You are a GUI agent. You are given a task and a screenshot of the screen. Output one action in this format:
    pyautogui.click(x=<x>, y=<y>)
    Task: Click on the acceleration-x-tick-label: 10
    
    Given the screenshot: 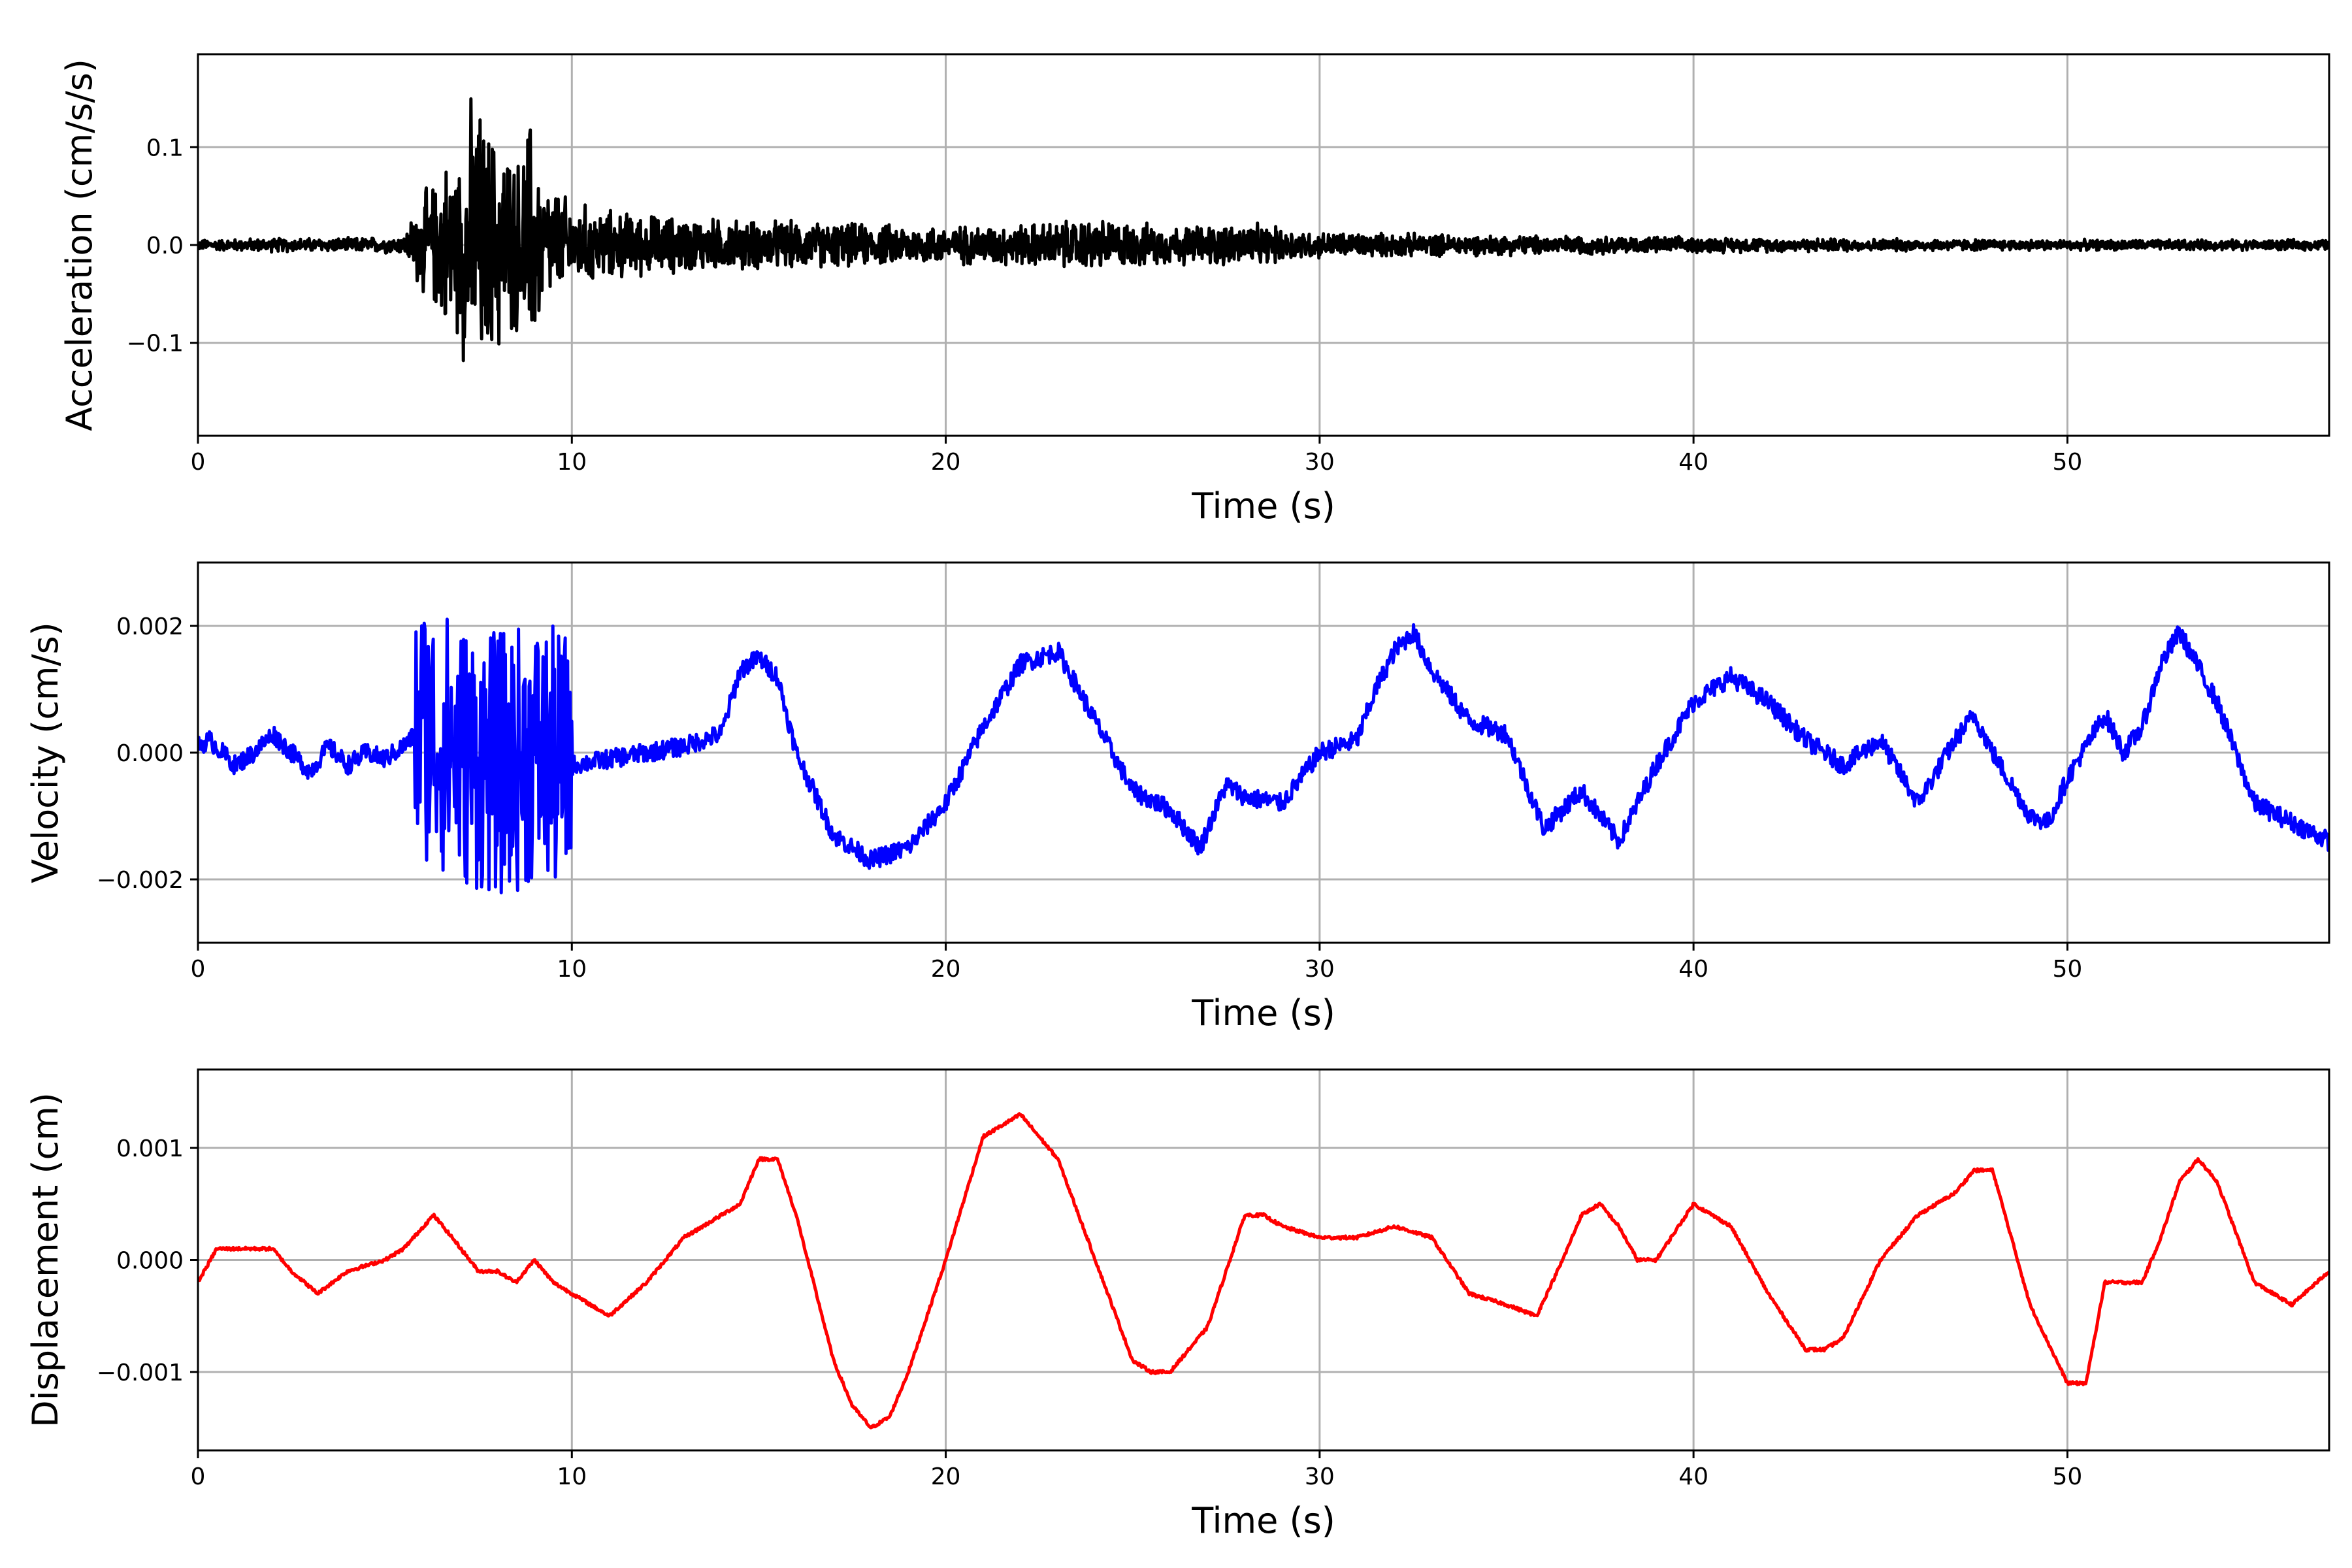 What is the action you would take?
    pyautogui.click(x=572, y=462)
    